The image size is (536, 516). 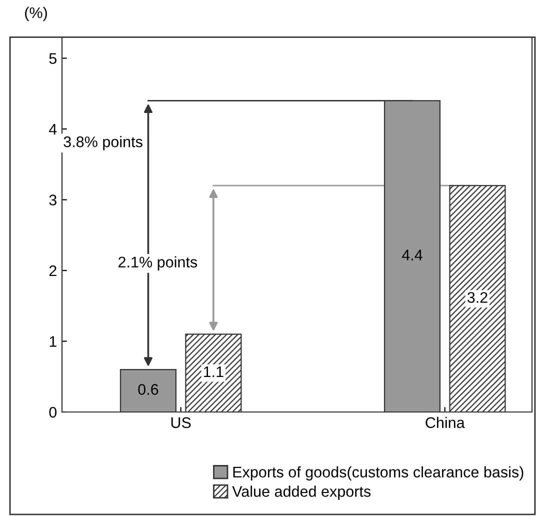 What do you see at coordinates (148, 389) in the screenshot?
I see `data-label: 0.6` at bounding box center [148, 389].